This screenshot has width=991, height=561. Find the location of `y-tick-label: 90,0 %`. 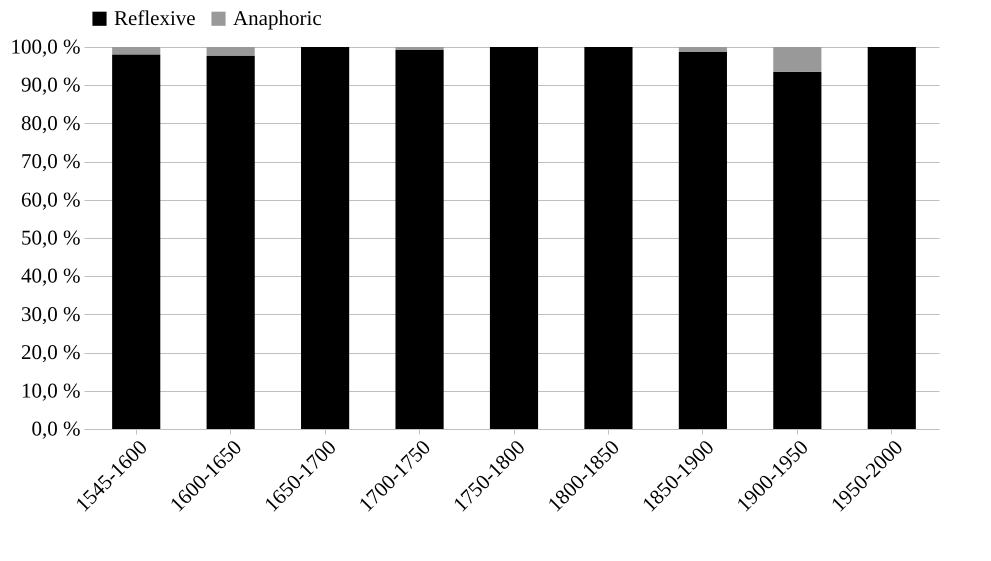

y-tick-label: 90,0 % is located at coordinates (50, 84).